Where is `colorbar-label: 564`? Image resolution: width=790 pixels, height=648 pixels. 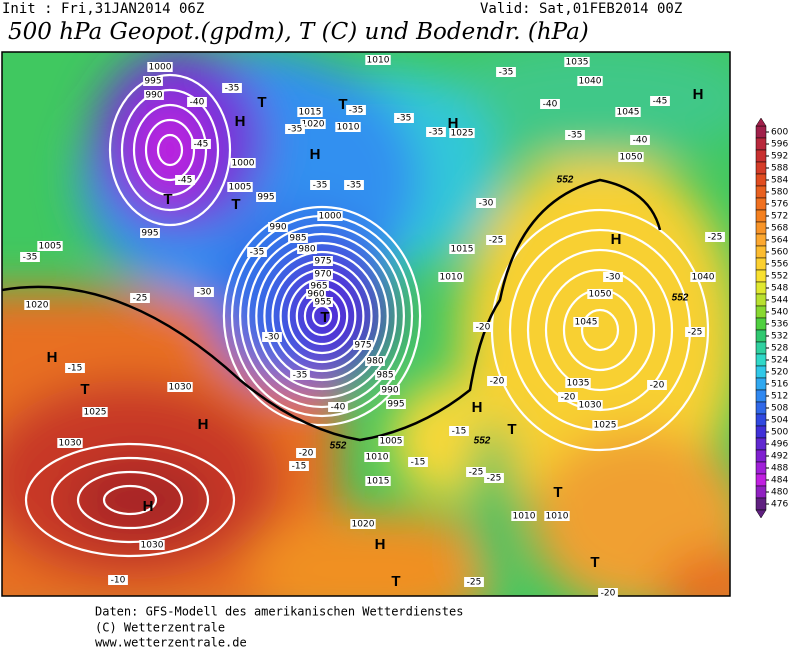 colorbar-label: 564 is located at coordinates (779, 241).